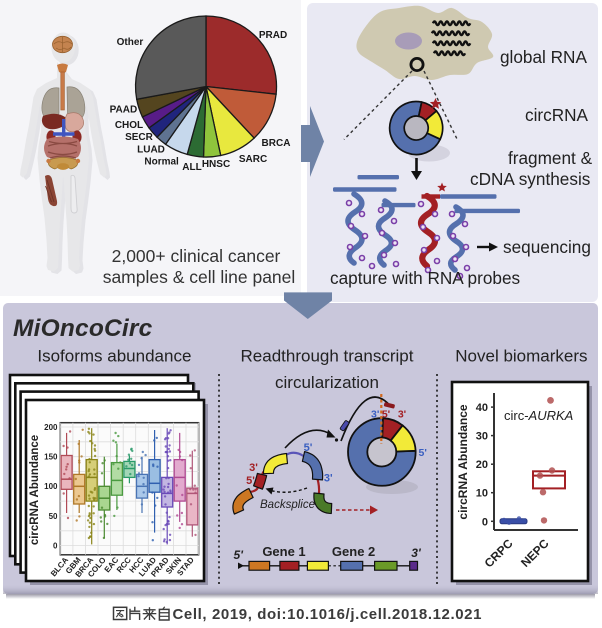 The width and height of the screenshot is (602, 628). I want to click on svg-text: 2,000+ clinical cancer, so click(196, 256).